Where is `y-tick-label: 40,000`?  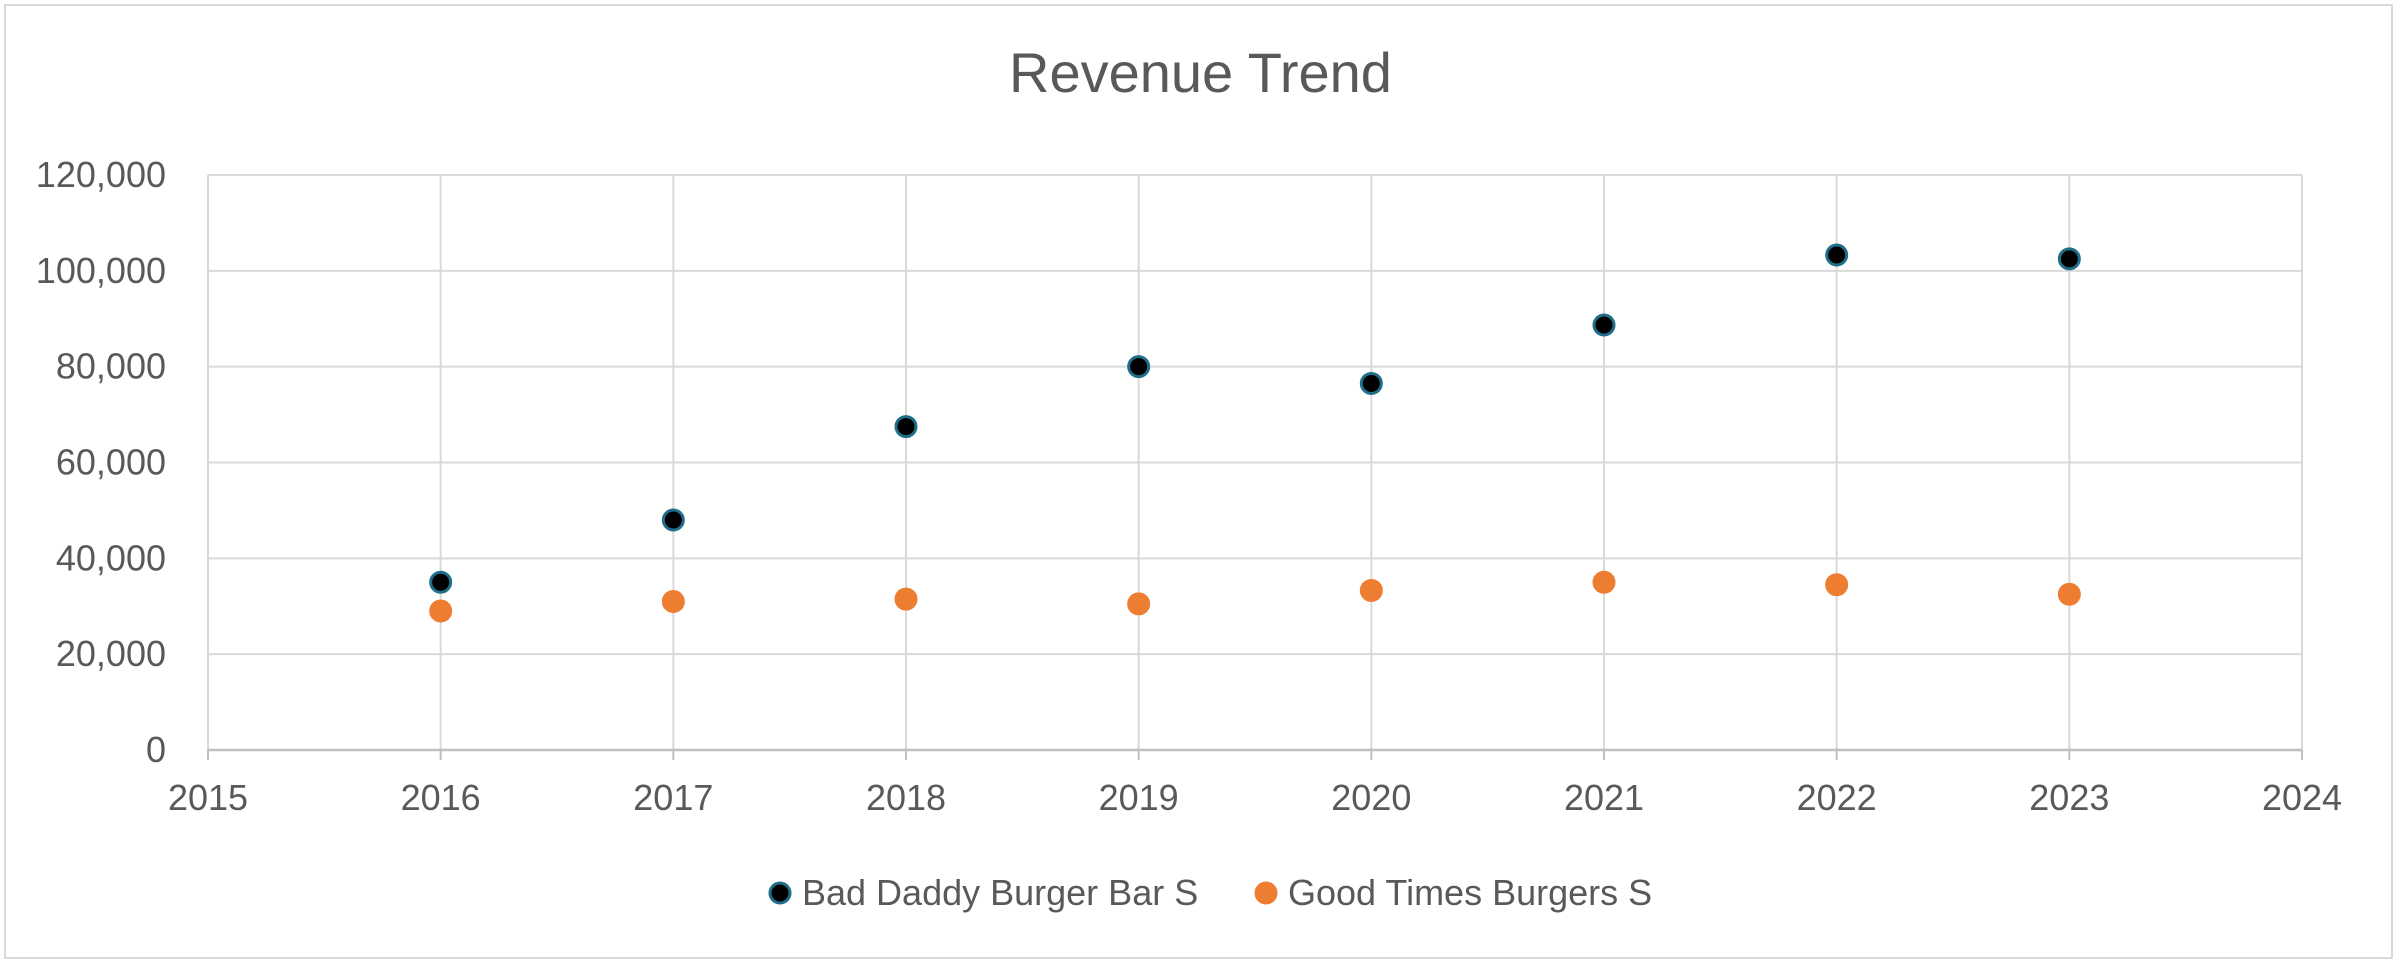 y-tick-label: 40,000 is located at coordinates (111, 557).